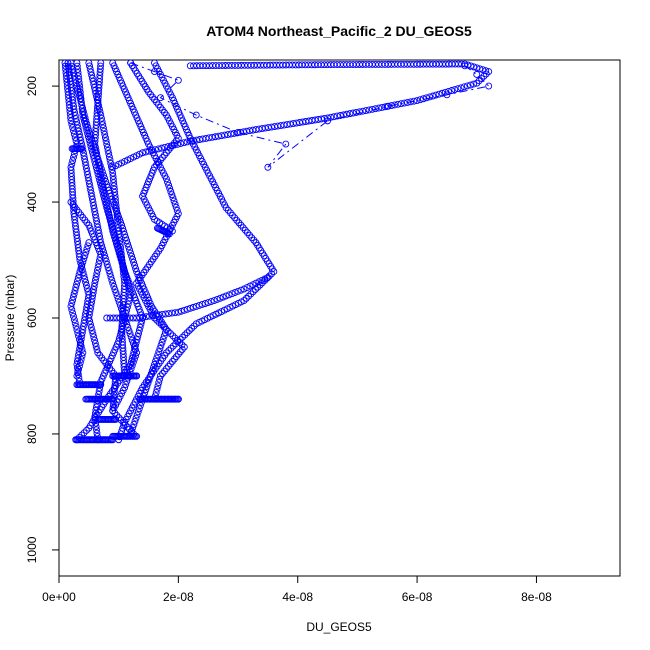  Describe the element at coordinates (339, 627) in the screenshot. I see `x-axis-label: DU_GEOS5` at that location.